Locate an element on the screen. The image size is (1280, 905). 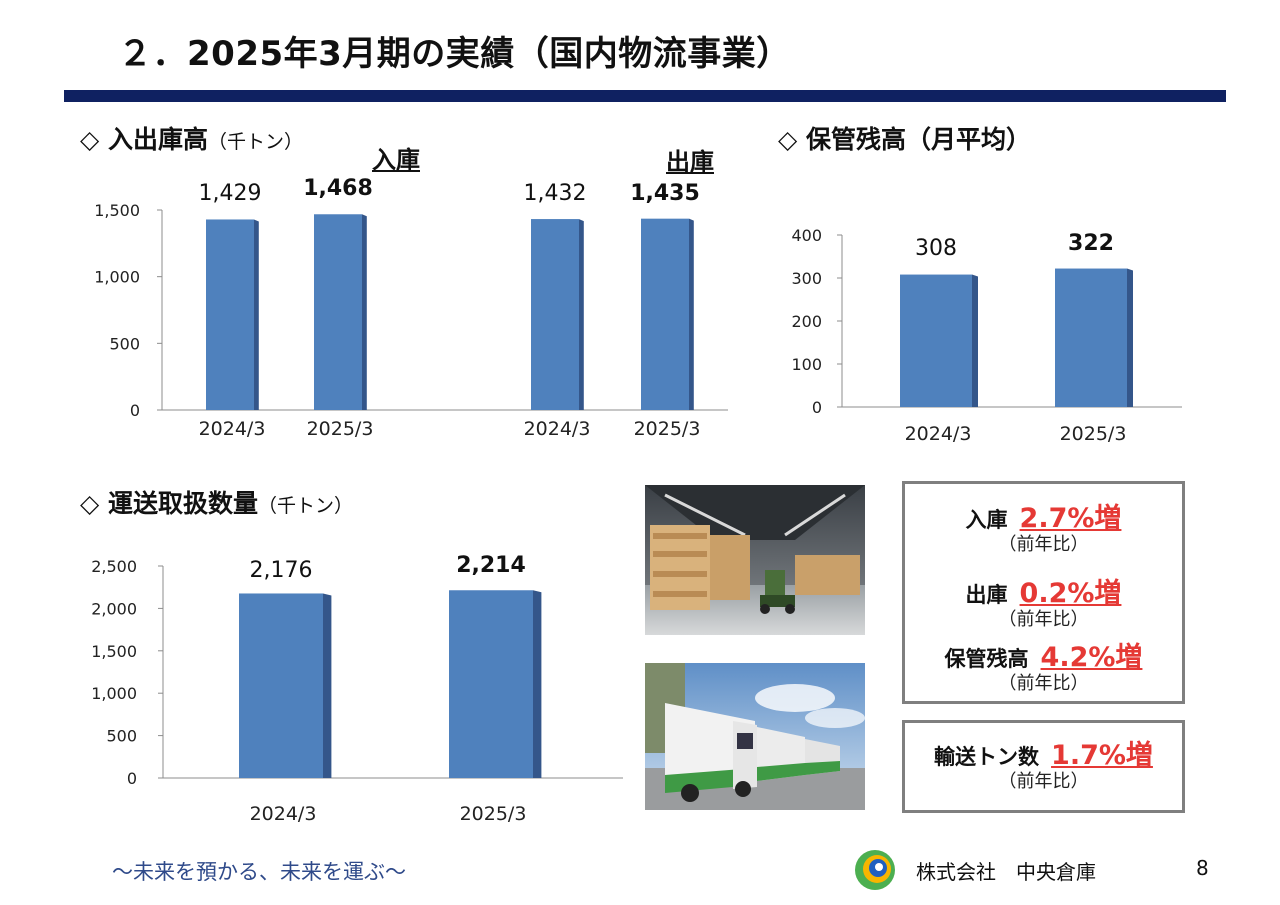
out-label: 出庫 is located at coordinates (690, 162).